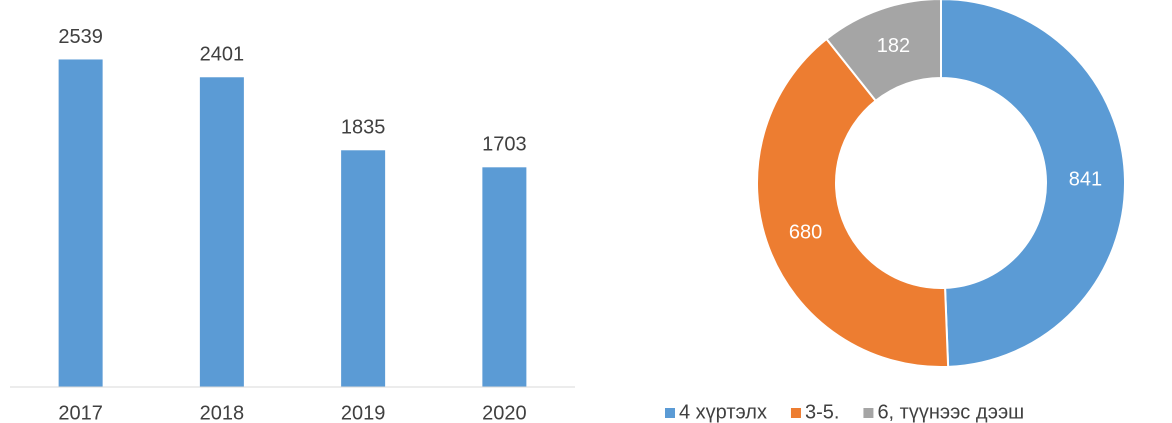  Describe the element at coordinates (222, 55) in the screenshot. I see `data-label: 2401` at that location.